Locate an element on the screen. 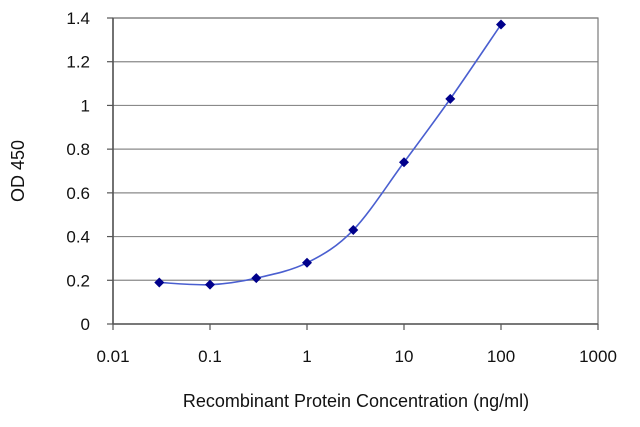 The width and height of the screenshot is (640, 427). x-tick-label-1: 0.1 is located at coordinates (210, 356).